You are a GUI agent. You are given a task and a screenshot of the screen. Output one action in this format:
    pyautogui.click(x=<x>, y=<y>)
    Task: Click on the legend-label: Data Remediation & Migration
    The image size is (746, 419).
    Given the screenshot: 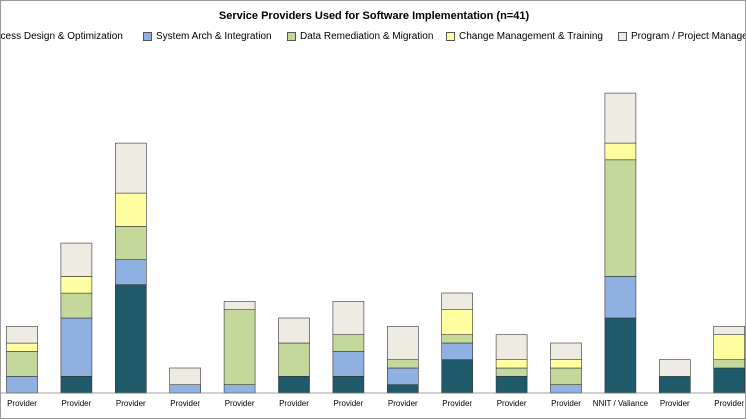 What is the action you would take?
    pyautogui.click(x=367, y=36)
    